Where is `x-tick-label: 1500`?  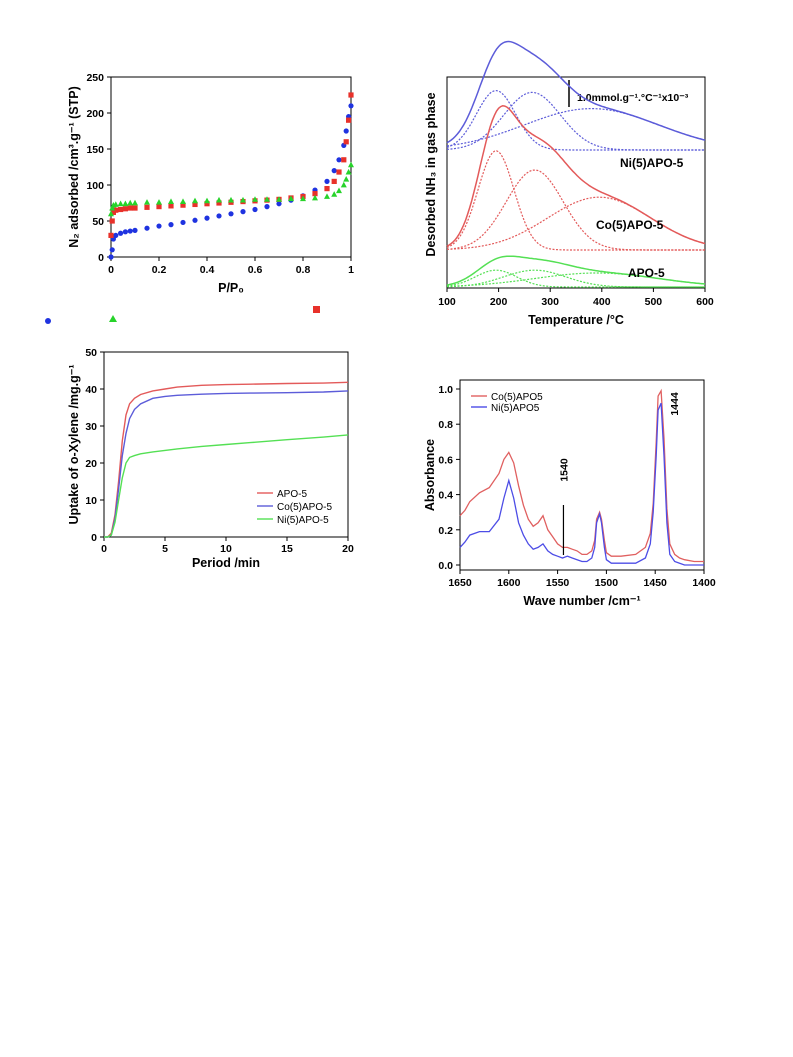 x-tick-label: 1500 is located at coordinates (607, 583).